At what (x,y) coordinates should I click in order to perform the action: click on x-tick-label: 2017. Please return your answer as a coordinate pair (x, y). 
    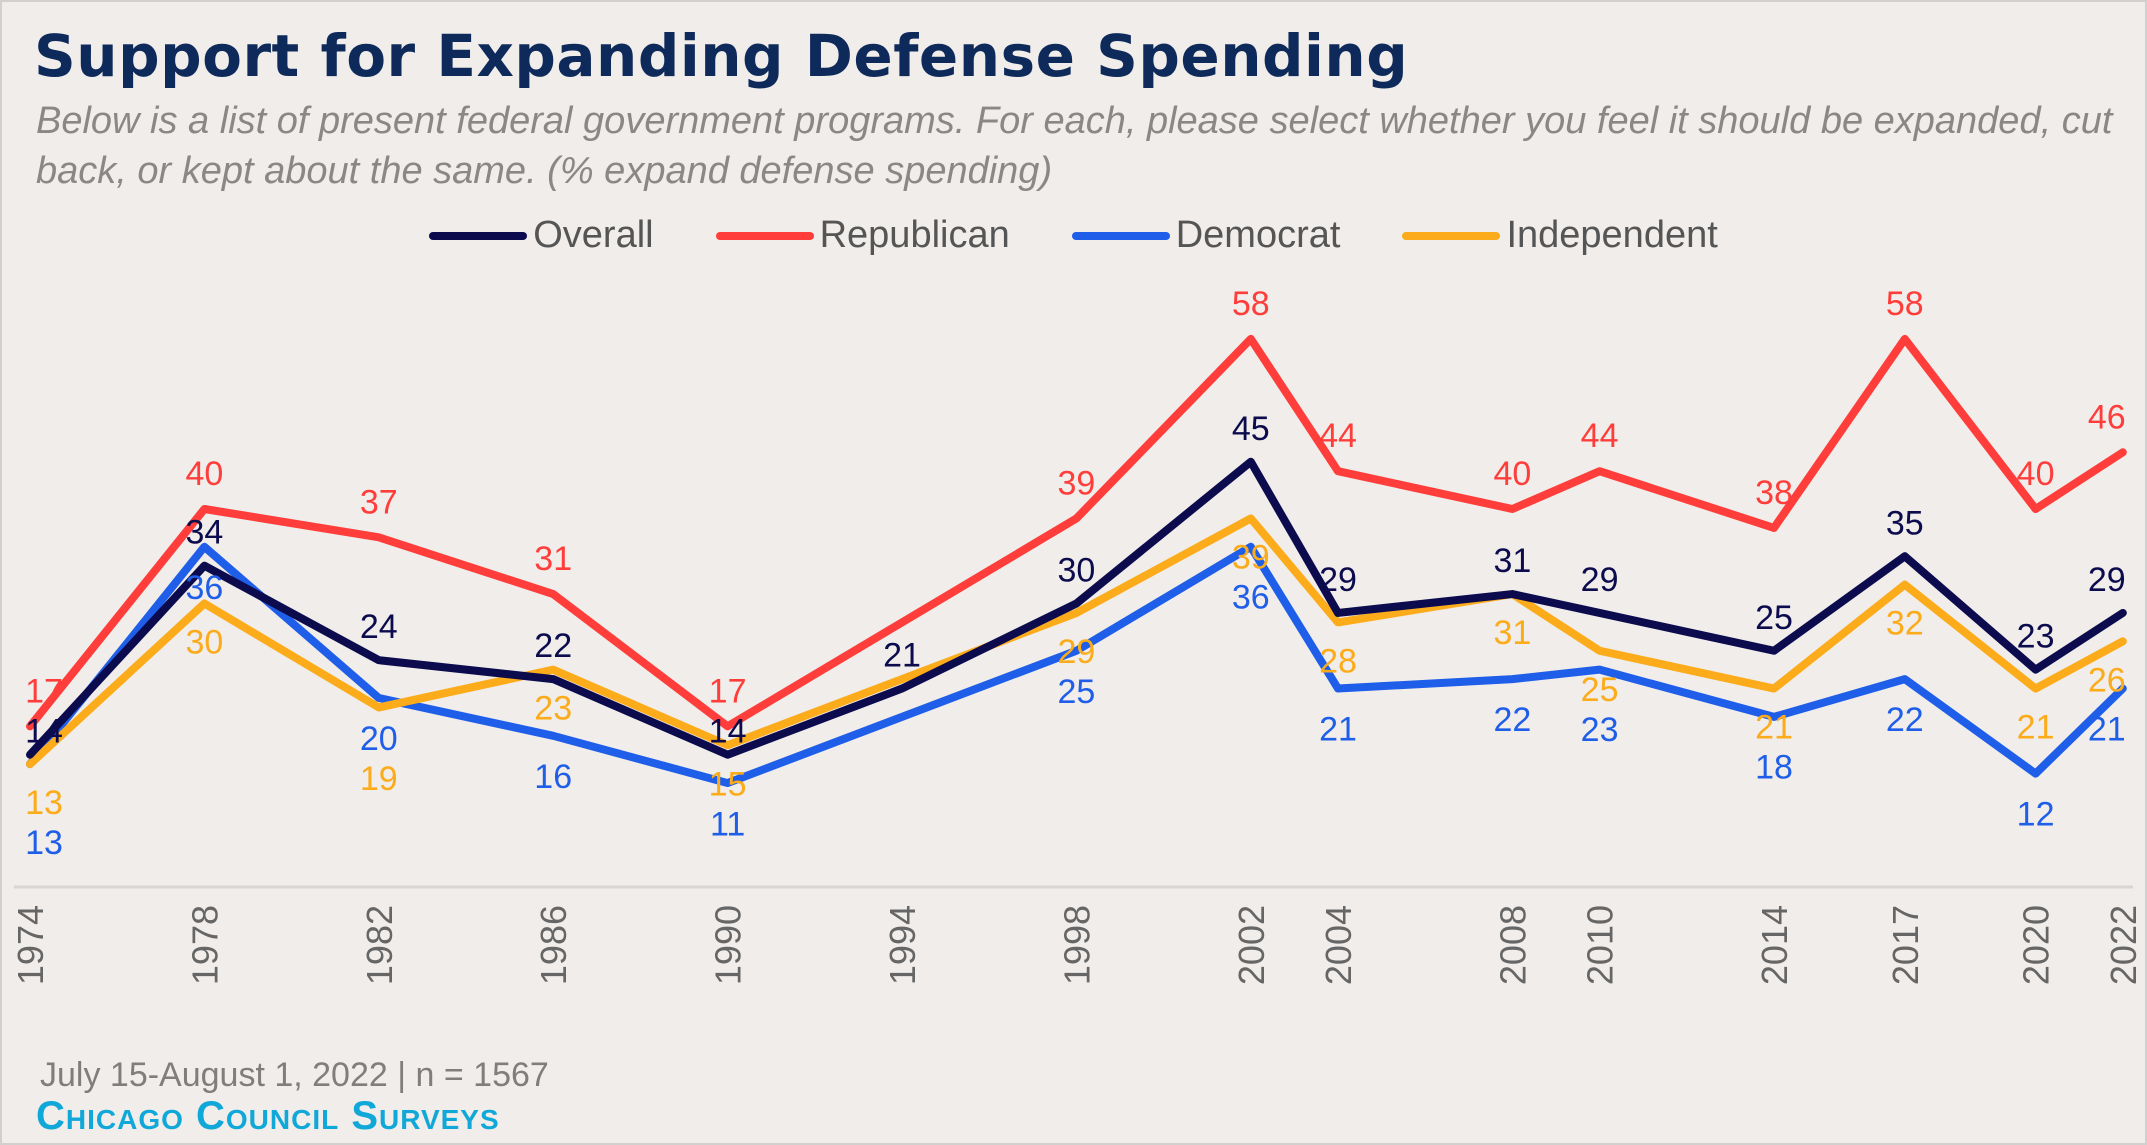
    Looking at the image, I should click on (1905, 945).